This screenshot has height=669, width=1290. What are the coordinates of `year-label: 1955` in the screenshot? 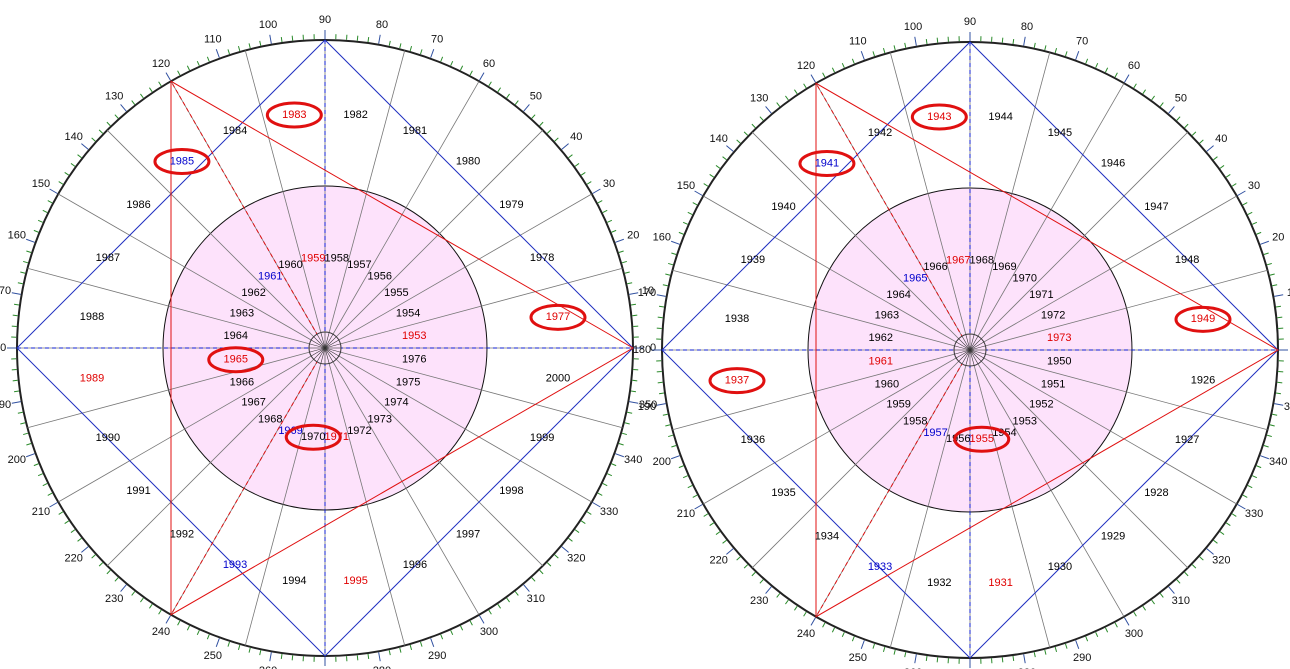 It's located at (982, 439).